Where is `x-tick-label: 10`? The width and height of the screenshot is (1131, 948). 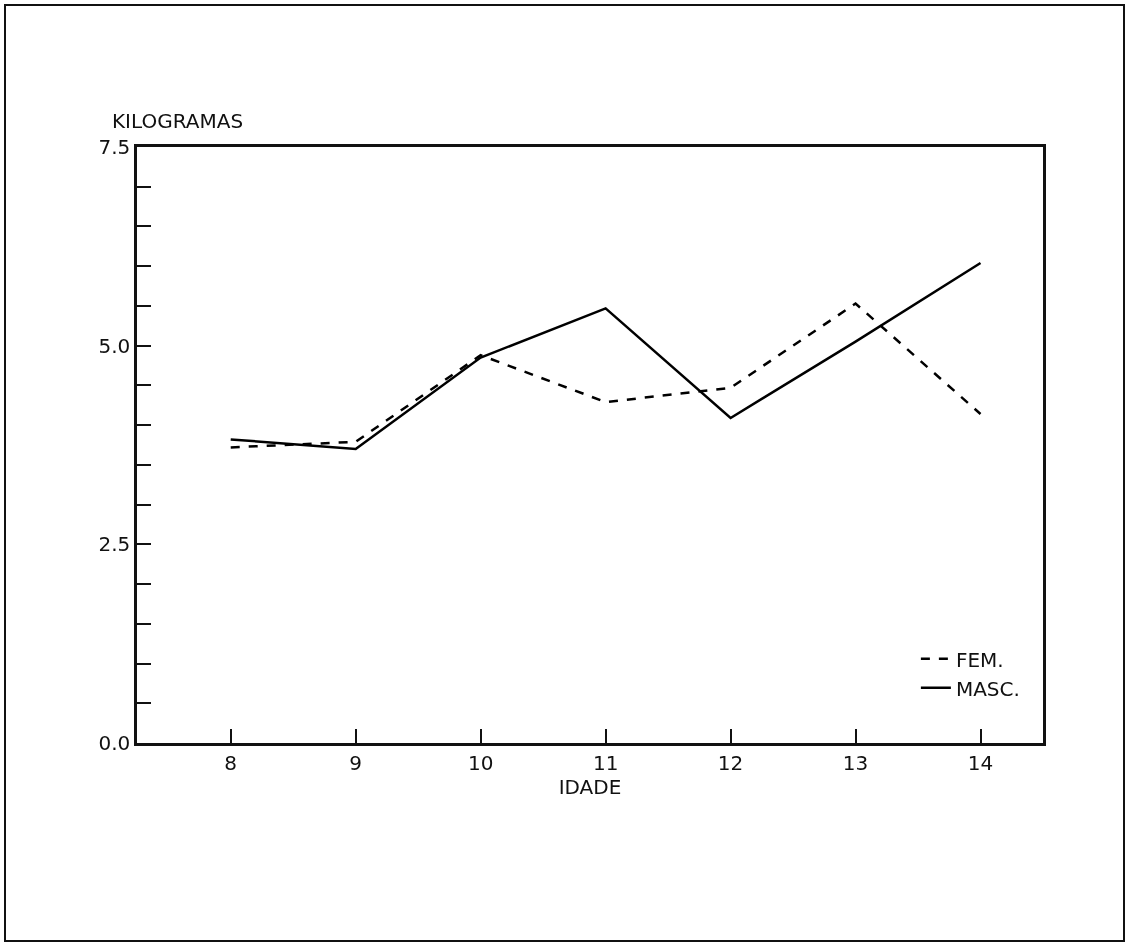
x-tick-label: 10 is located at coordinates (480, 762).